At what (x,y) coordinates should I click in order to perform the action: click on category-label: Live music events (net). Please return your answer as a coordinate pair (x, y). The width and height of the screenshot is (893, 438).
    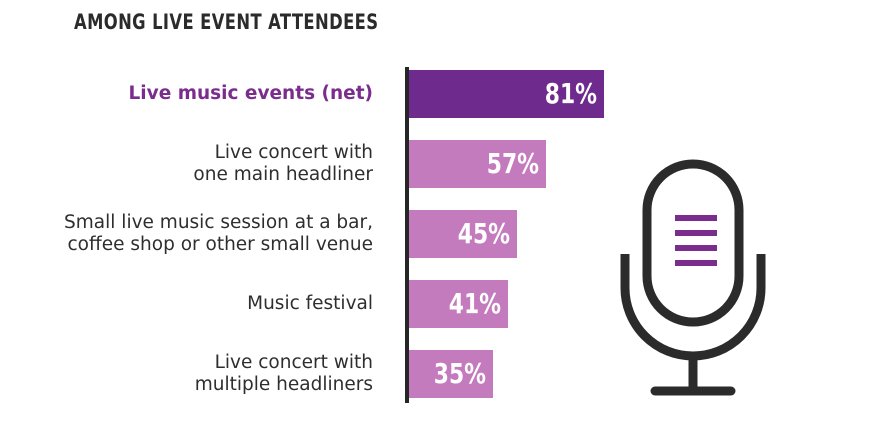
    Looking at the image, I should click on (208, 94).